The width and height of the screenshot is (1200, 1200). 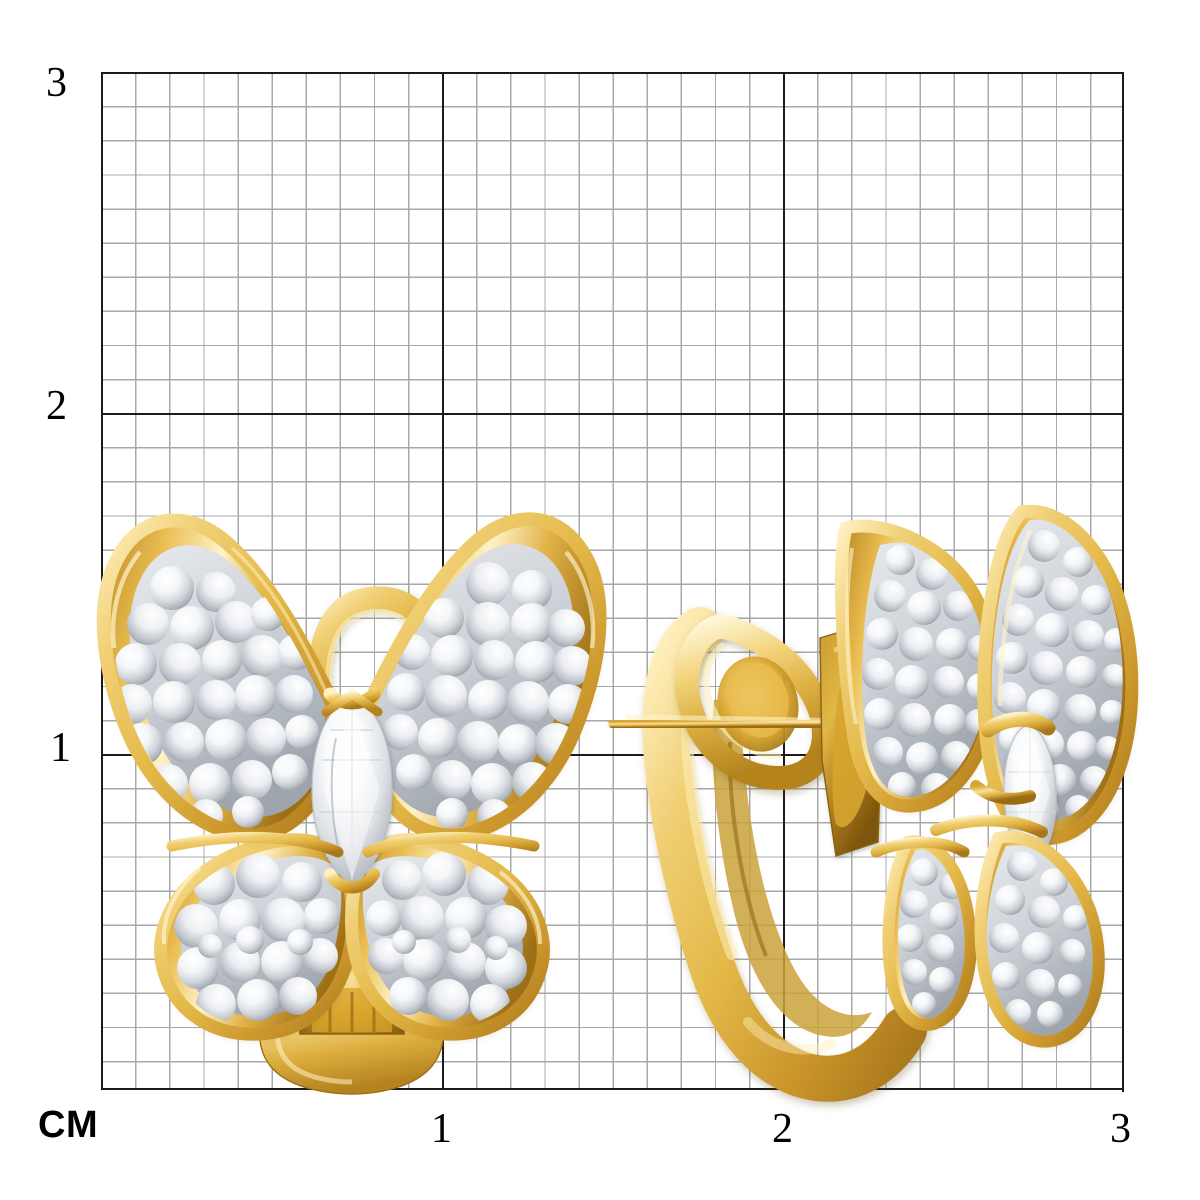 What do you see at coordinates (1123, 582) in the screenshot?
I see `grid-right-edge` at bounding box center [1123, 582].